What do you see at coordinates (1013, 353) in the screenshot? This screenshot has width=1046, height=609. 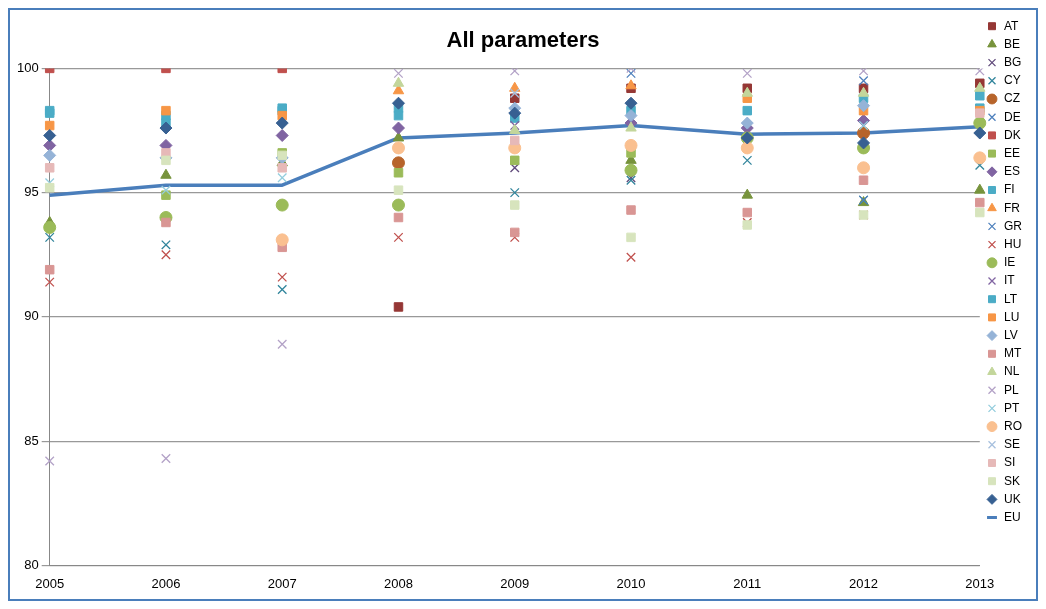 I see `legend-label: MT` at bounding box center [1013, 353].